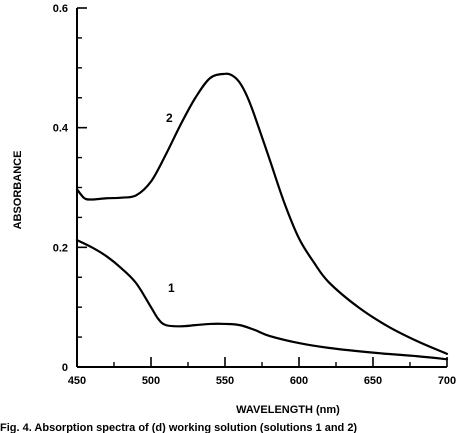  Describe the element at coordinates (171, 288) in the screenshot. I see `curve-label-1: 1` at that location.